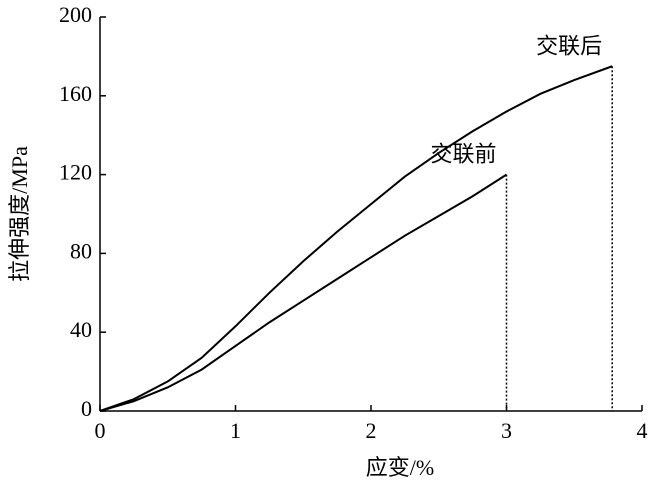 This screenshot has width=650, height=494. Describe the element at coordinates (81, 250) in the screenshot. I see `y-tick-label: 80` at that location.